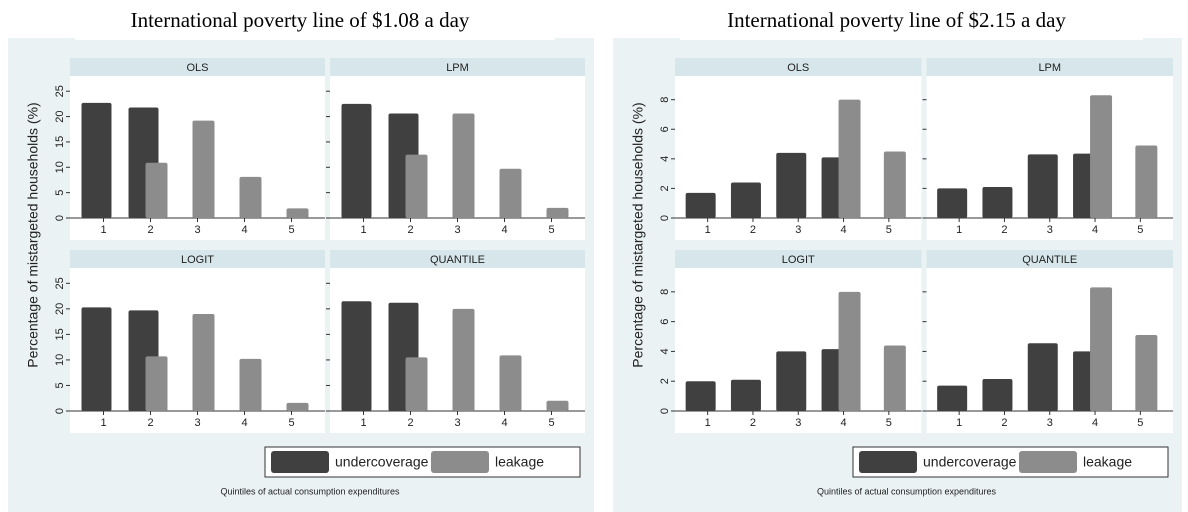 The image size is (1188, 512). What do you see at coordinates (60, 193) in the screenshot?
I see `y-tick-label: 5` at bounding box center [60, 193].